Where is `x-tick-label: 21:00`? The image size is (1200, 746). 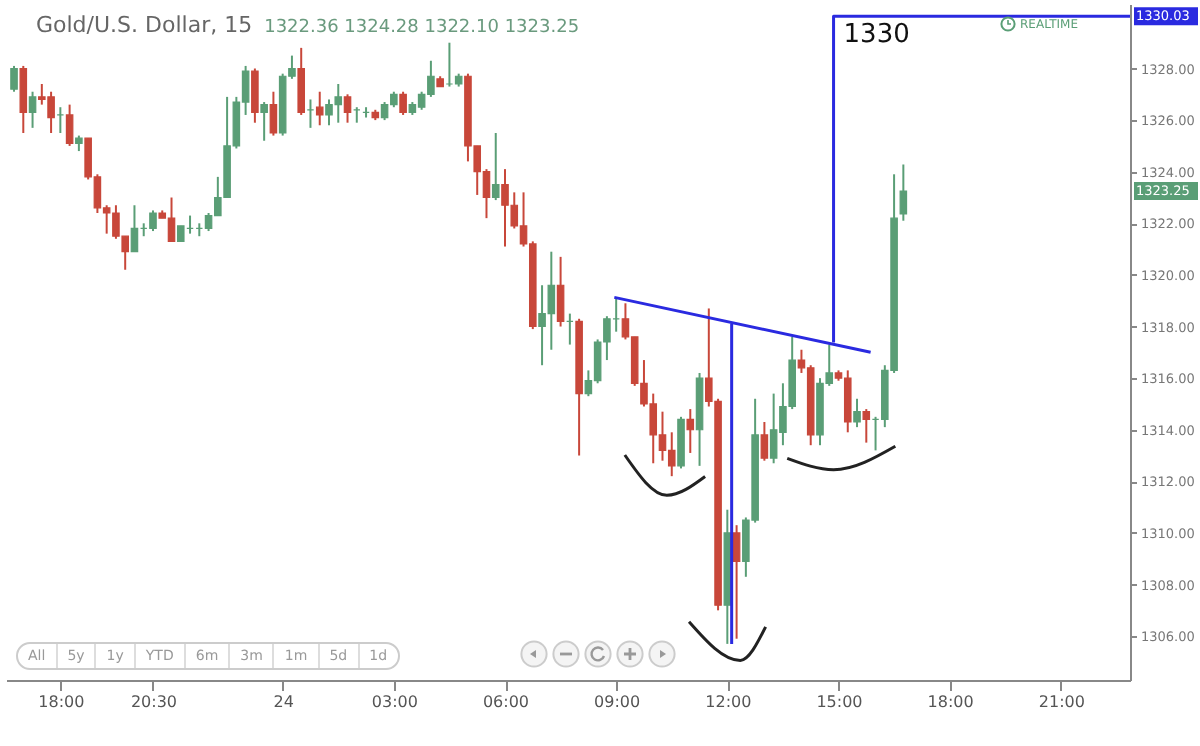 x-tick-label: 21:00 is located at coordinates (1061, 702).